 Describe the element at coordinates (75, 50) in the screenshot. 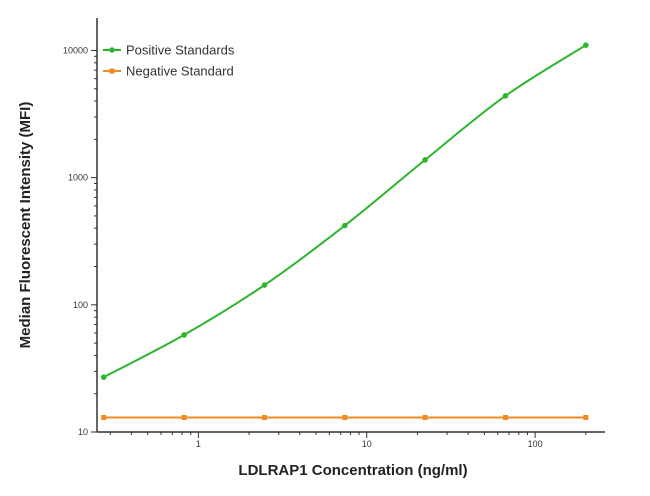

I see `y-tick-label: 10000` at that location.